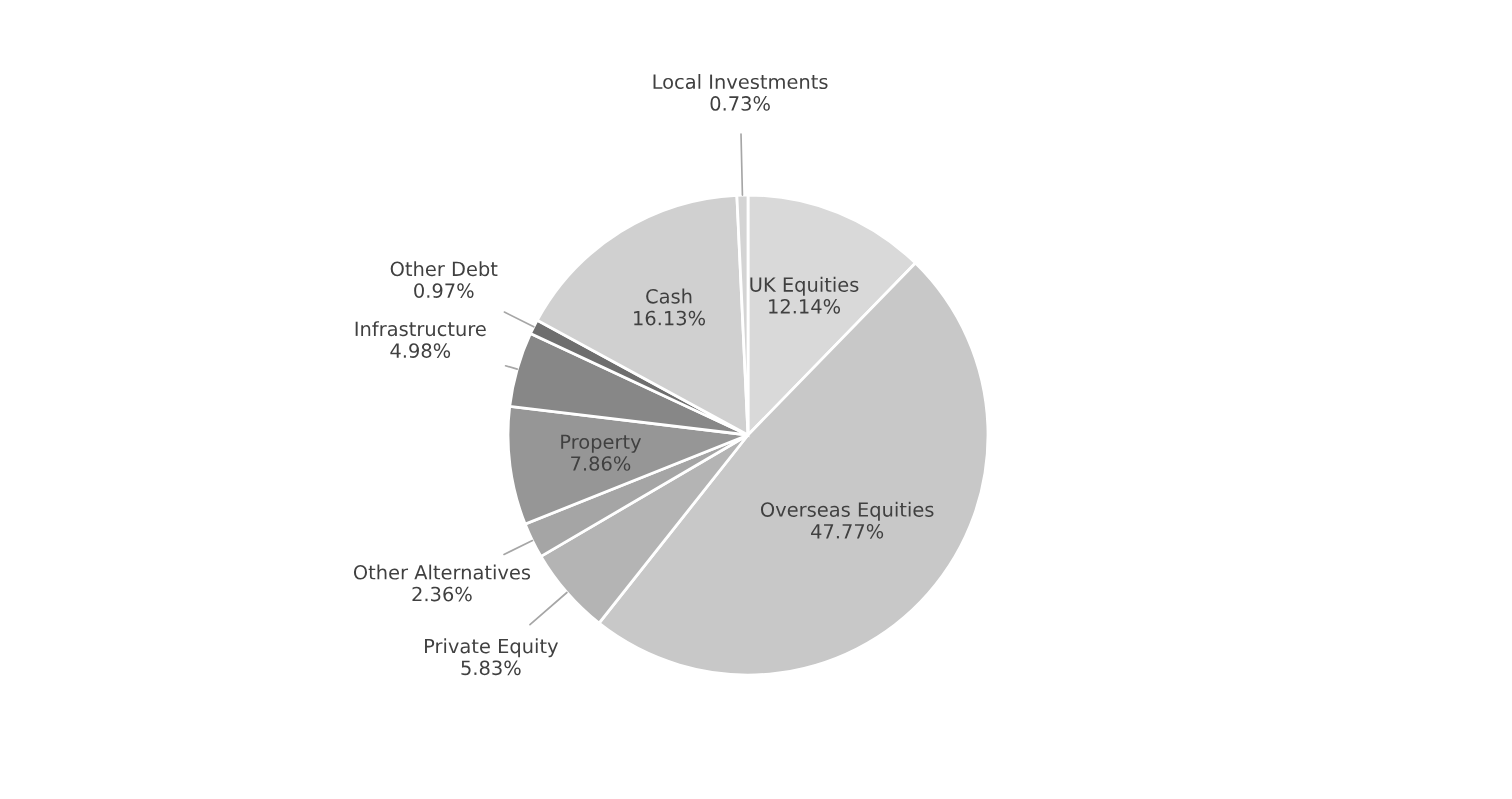 The width and height of the screenshot is (1512, 799). What do you see at coordinates (444, 269) in the screenshot?
I see `slice-label: Other Debt` at bounding box center [444, 269].